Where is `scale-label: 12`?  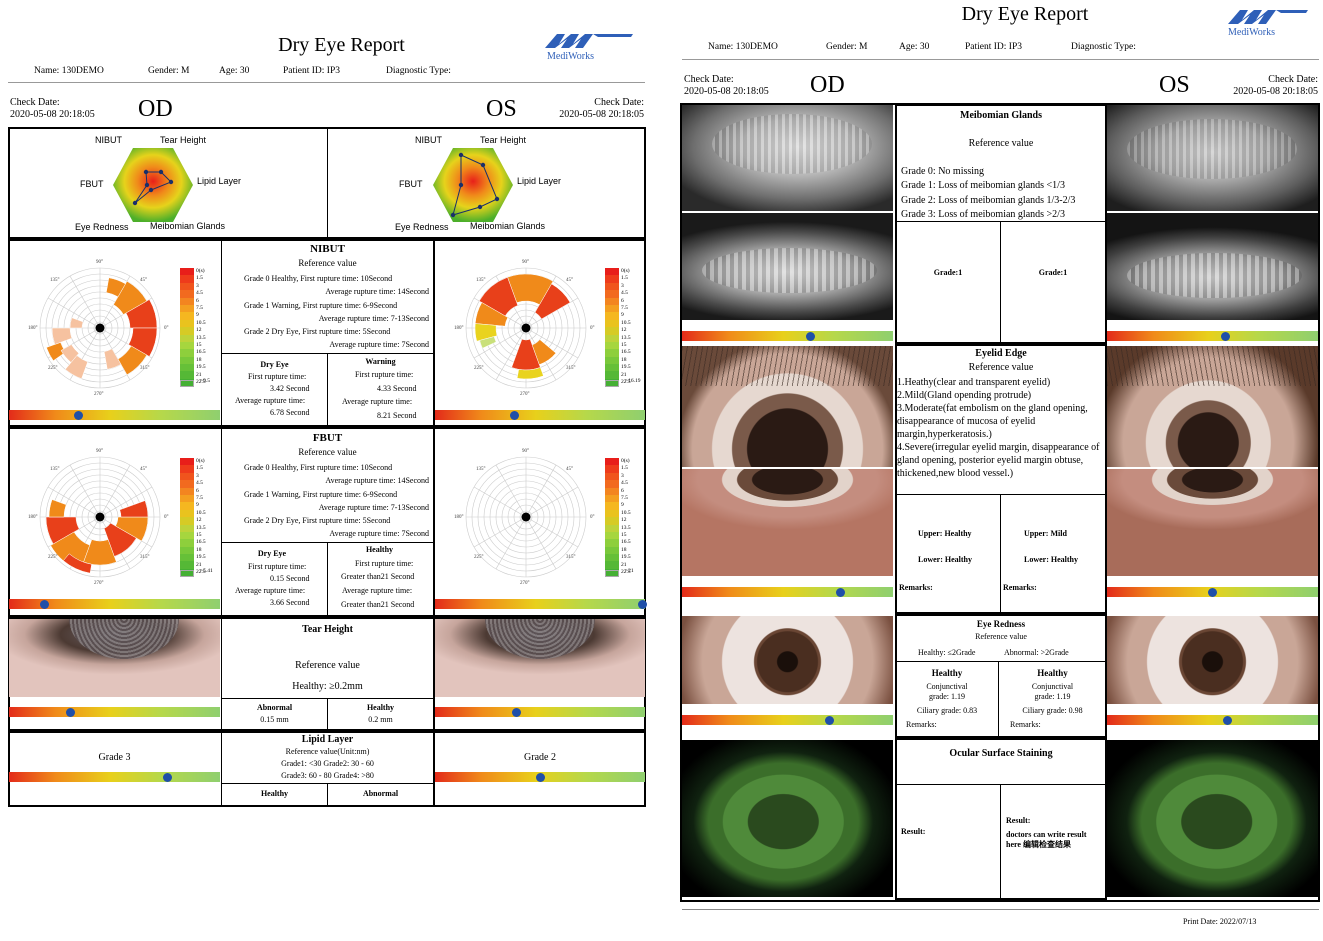 scale-label: 12 is located at coordinates (624, 520).